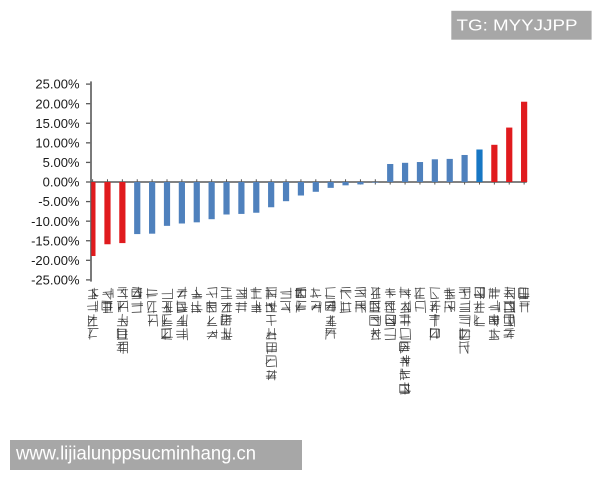 This screenshot has height=485, width=600. I want to click on svg-text: www.lijialunppsucminhang.cn, so click(135, 454).